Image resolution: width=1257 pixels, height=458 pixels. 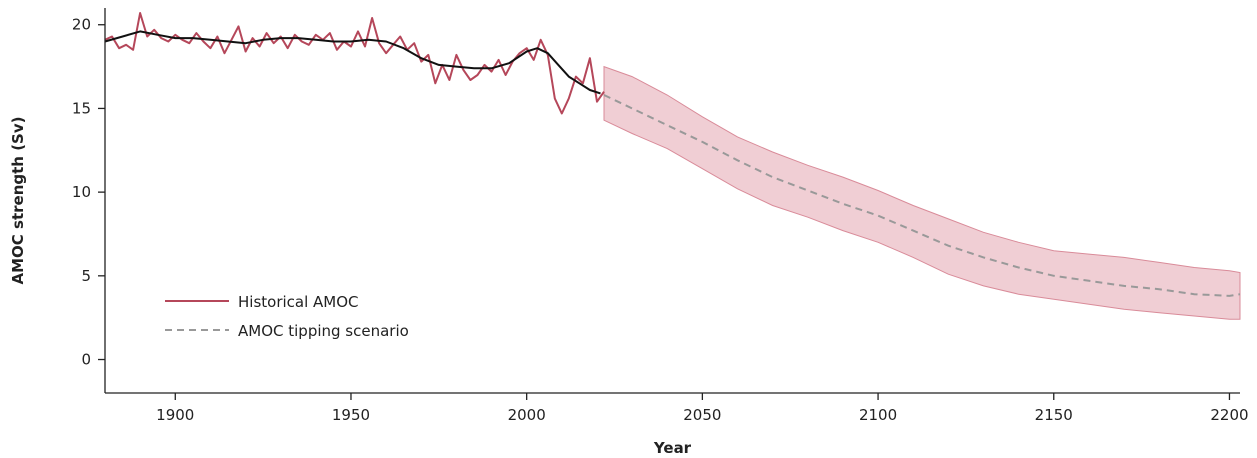 What do you see at coordinates (702, 415) in the screenshot?
I see `x-tick-label: 2050` at bounding box center [702, 415].